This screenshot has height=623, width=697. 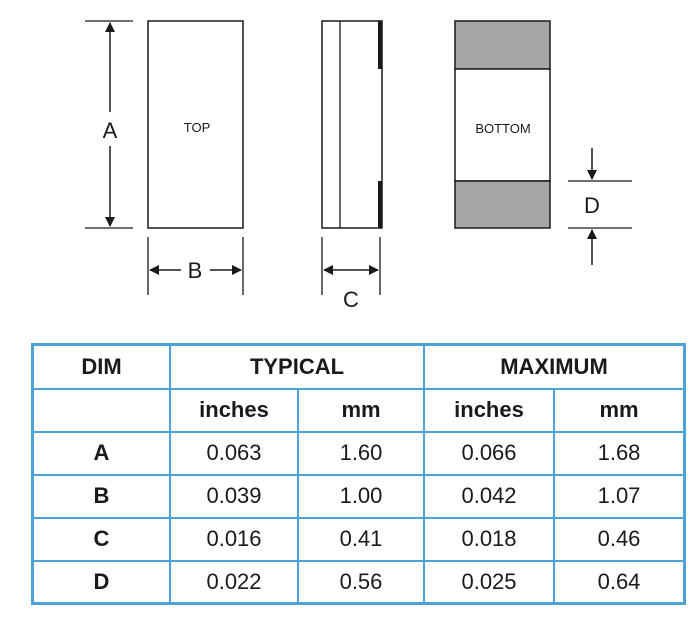 What do you see at coordinates (553, 368) in the screenshot?
I see `header-maximum: MAXIMUM` at bounding box center [553, 368].